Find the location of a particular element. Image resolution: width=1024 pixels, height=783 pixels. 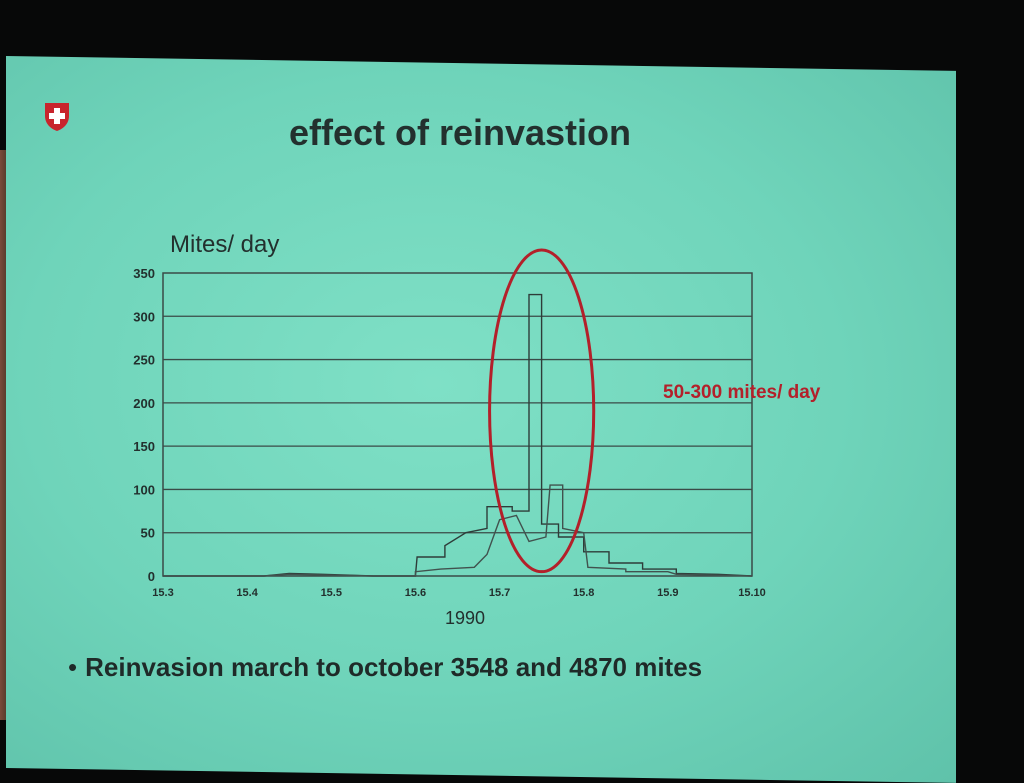

slide-title: effect of reinvastion is located at coordinates (460, 132).